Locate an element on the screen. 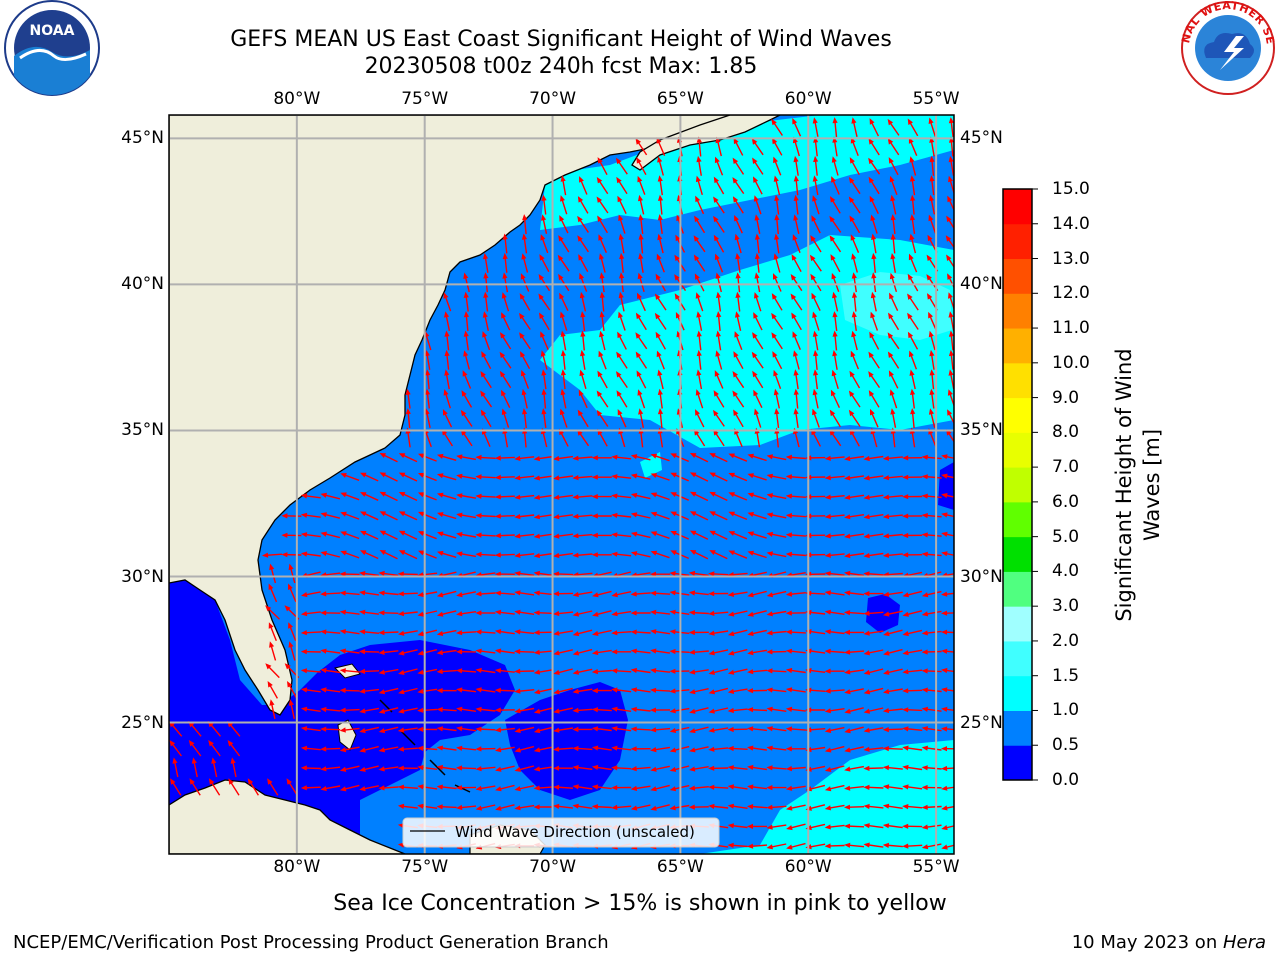  high-wave-region-spot is located at coordinates (651, 465).